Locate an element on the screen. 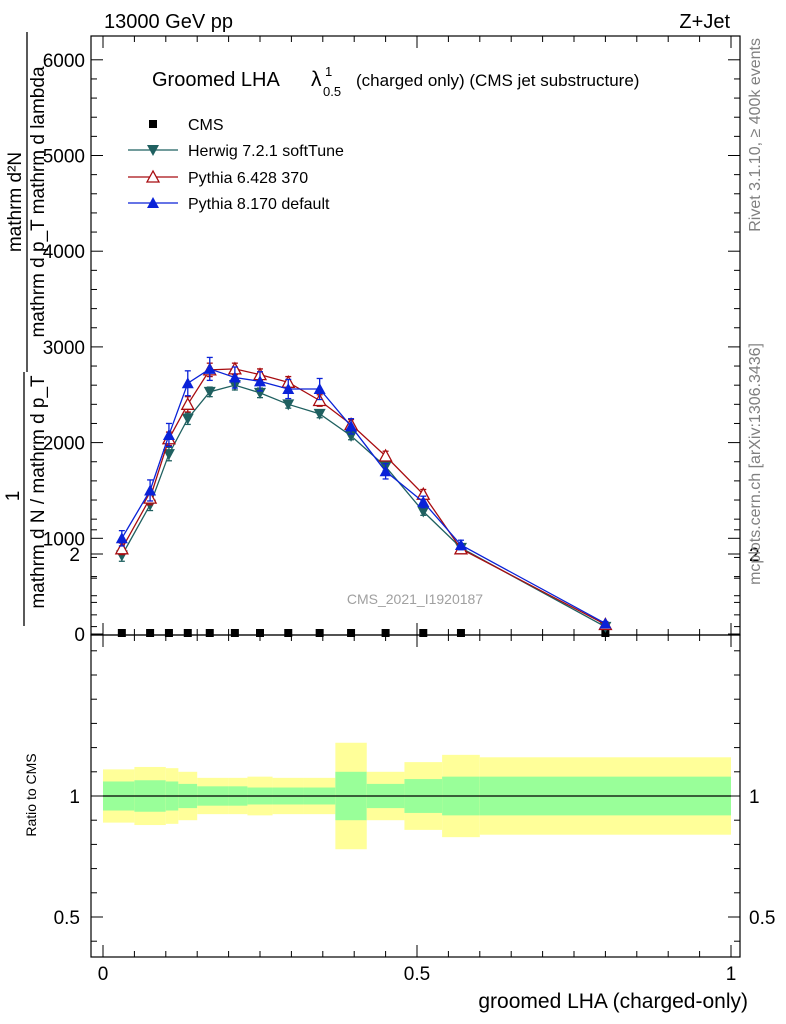 This screenshot has width=786, height=1024. series-line is located at coordinates (363, 506).